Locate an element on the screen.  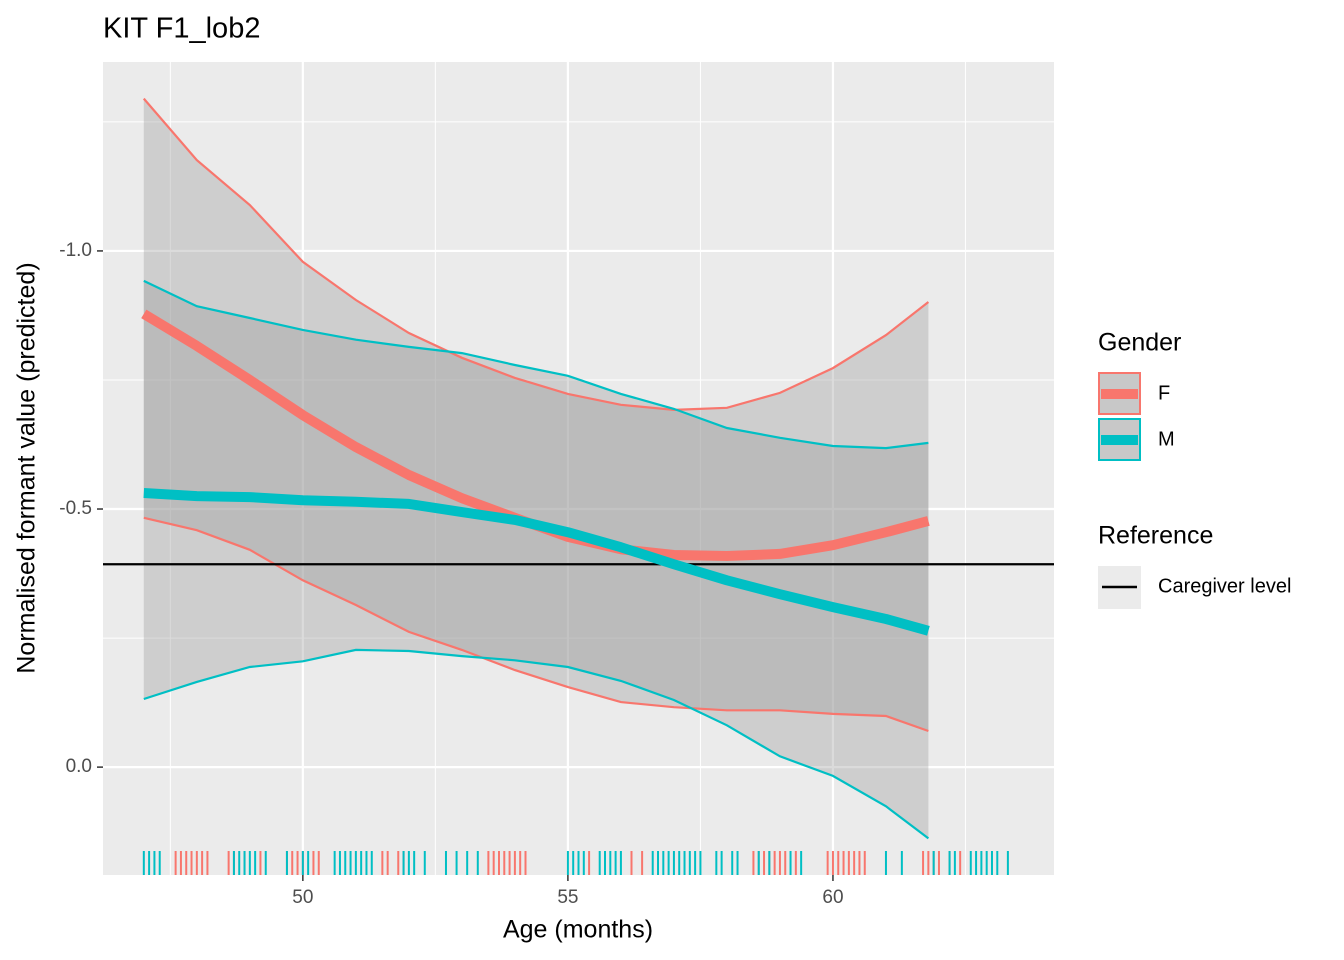
y-tick-label: -0.5 is located at coordinates (75, 508).